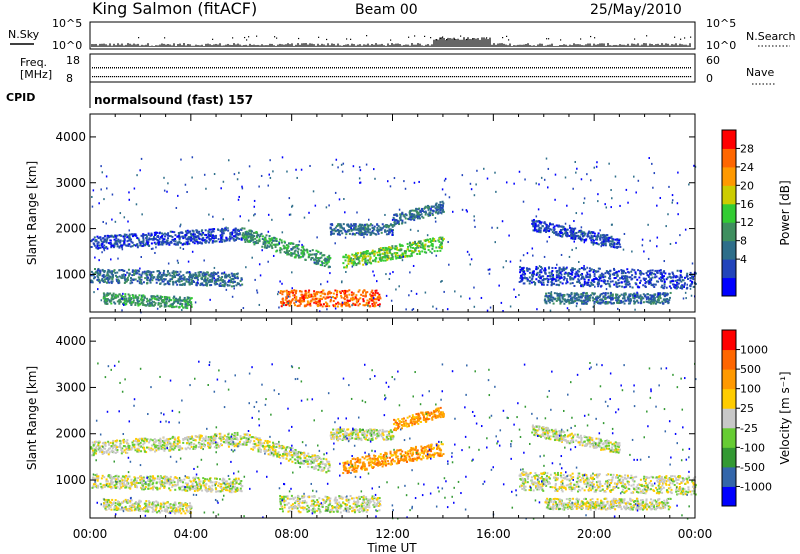  I want to click on velocity-cell, so click(157, 478).